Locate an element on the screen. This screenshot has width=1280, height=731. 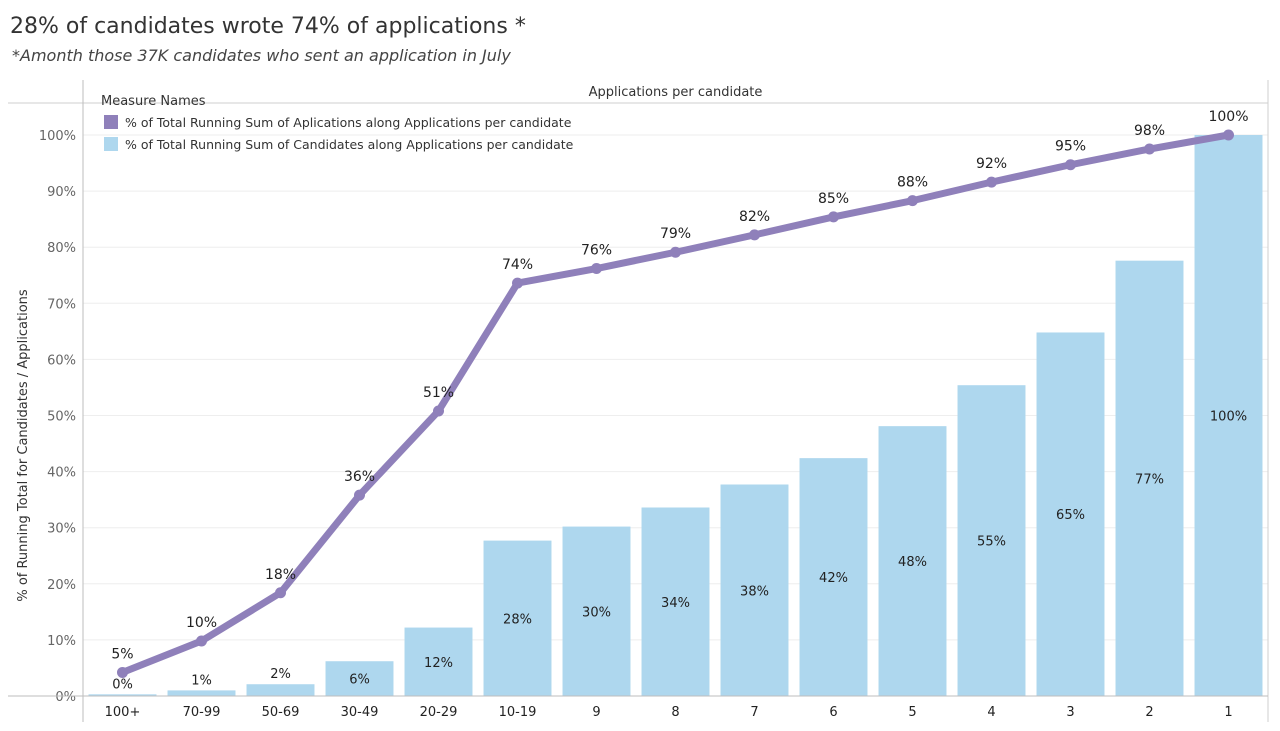
x-tick-label: 2 is located at coordinates (1149, 712).